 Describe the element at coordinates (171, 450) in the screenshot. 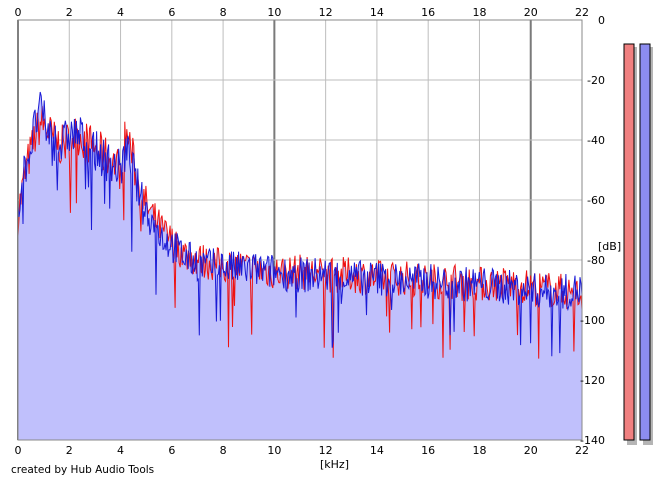

I see `x-tick-bottom-3: 6` at that location.